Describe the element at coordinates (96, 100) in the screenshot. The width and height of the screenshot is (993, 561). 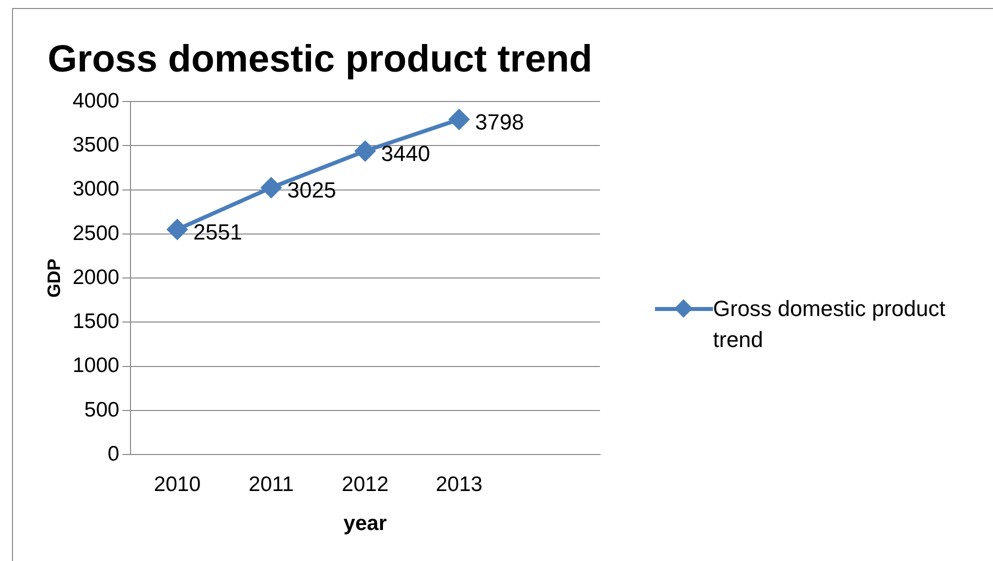
I see `y-tick-label: 4000` at that location.